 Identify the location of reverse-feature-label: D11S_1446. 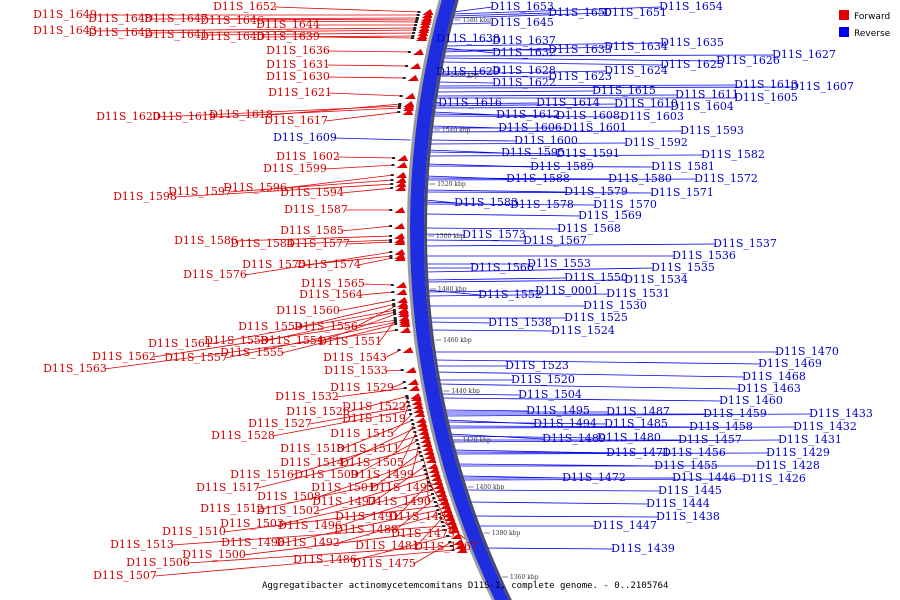
(704, 477).